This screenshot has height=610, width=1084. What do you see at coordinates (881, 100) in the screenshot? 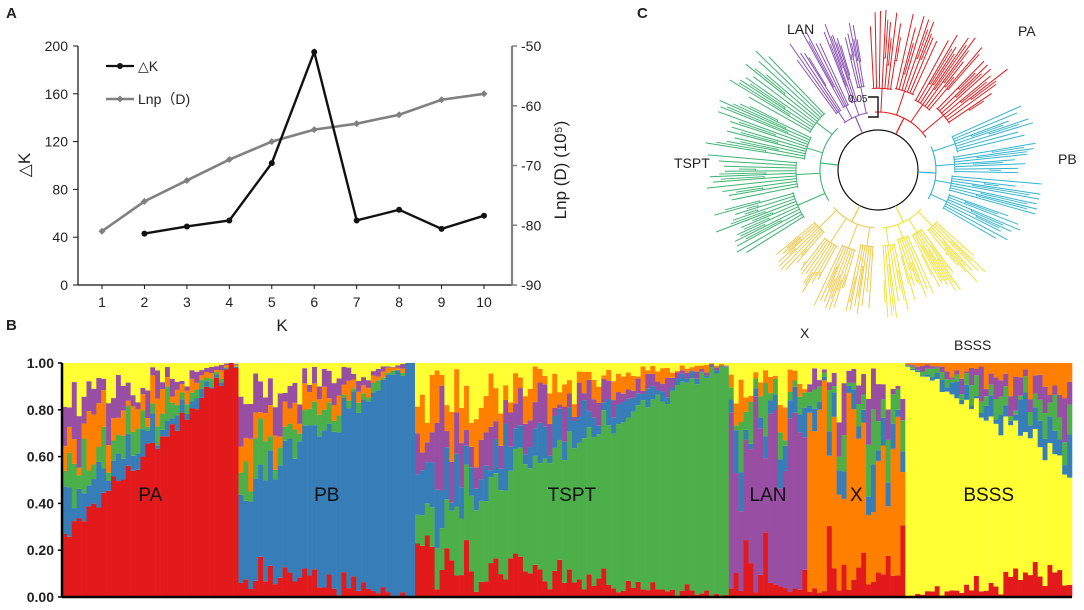
I see `tree-branch` at bounding box center [881, 100].